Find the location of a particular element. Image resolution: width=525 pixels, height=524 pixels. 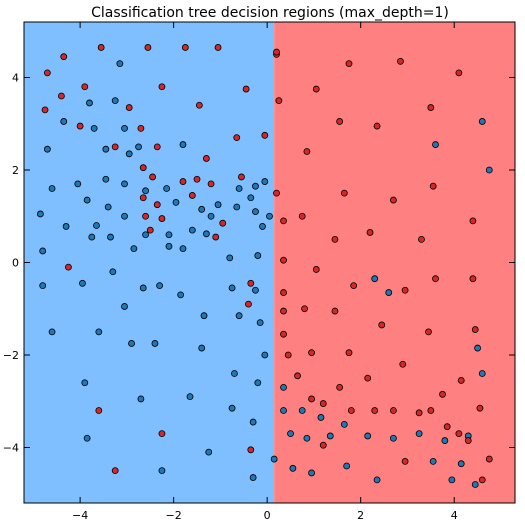

x-tick-label: 0 is located at coordinates (267, 514).